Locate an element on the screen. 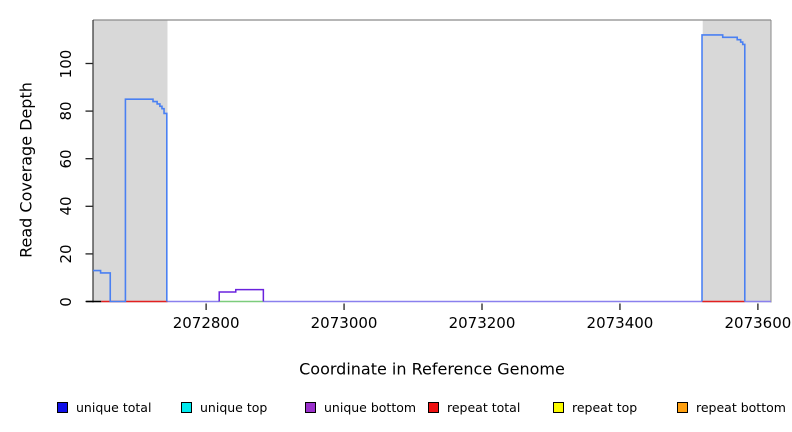 The width and height of the screenshot is (792, 432). legend-item-unique-bottom: unique bottom is located at coordinates (361, 407).